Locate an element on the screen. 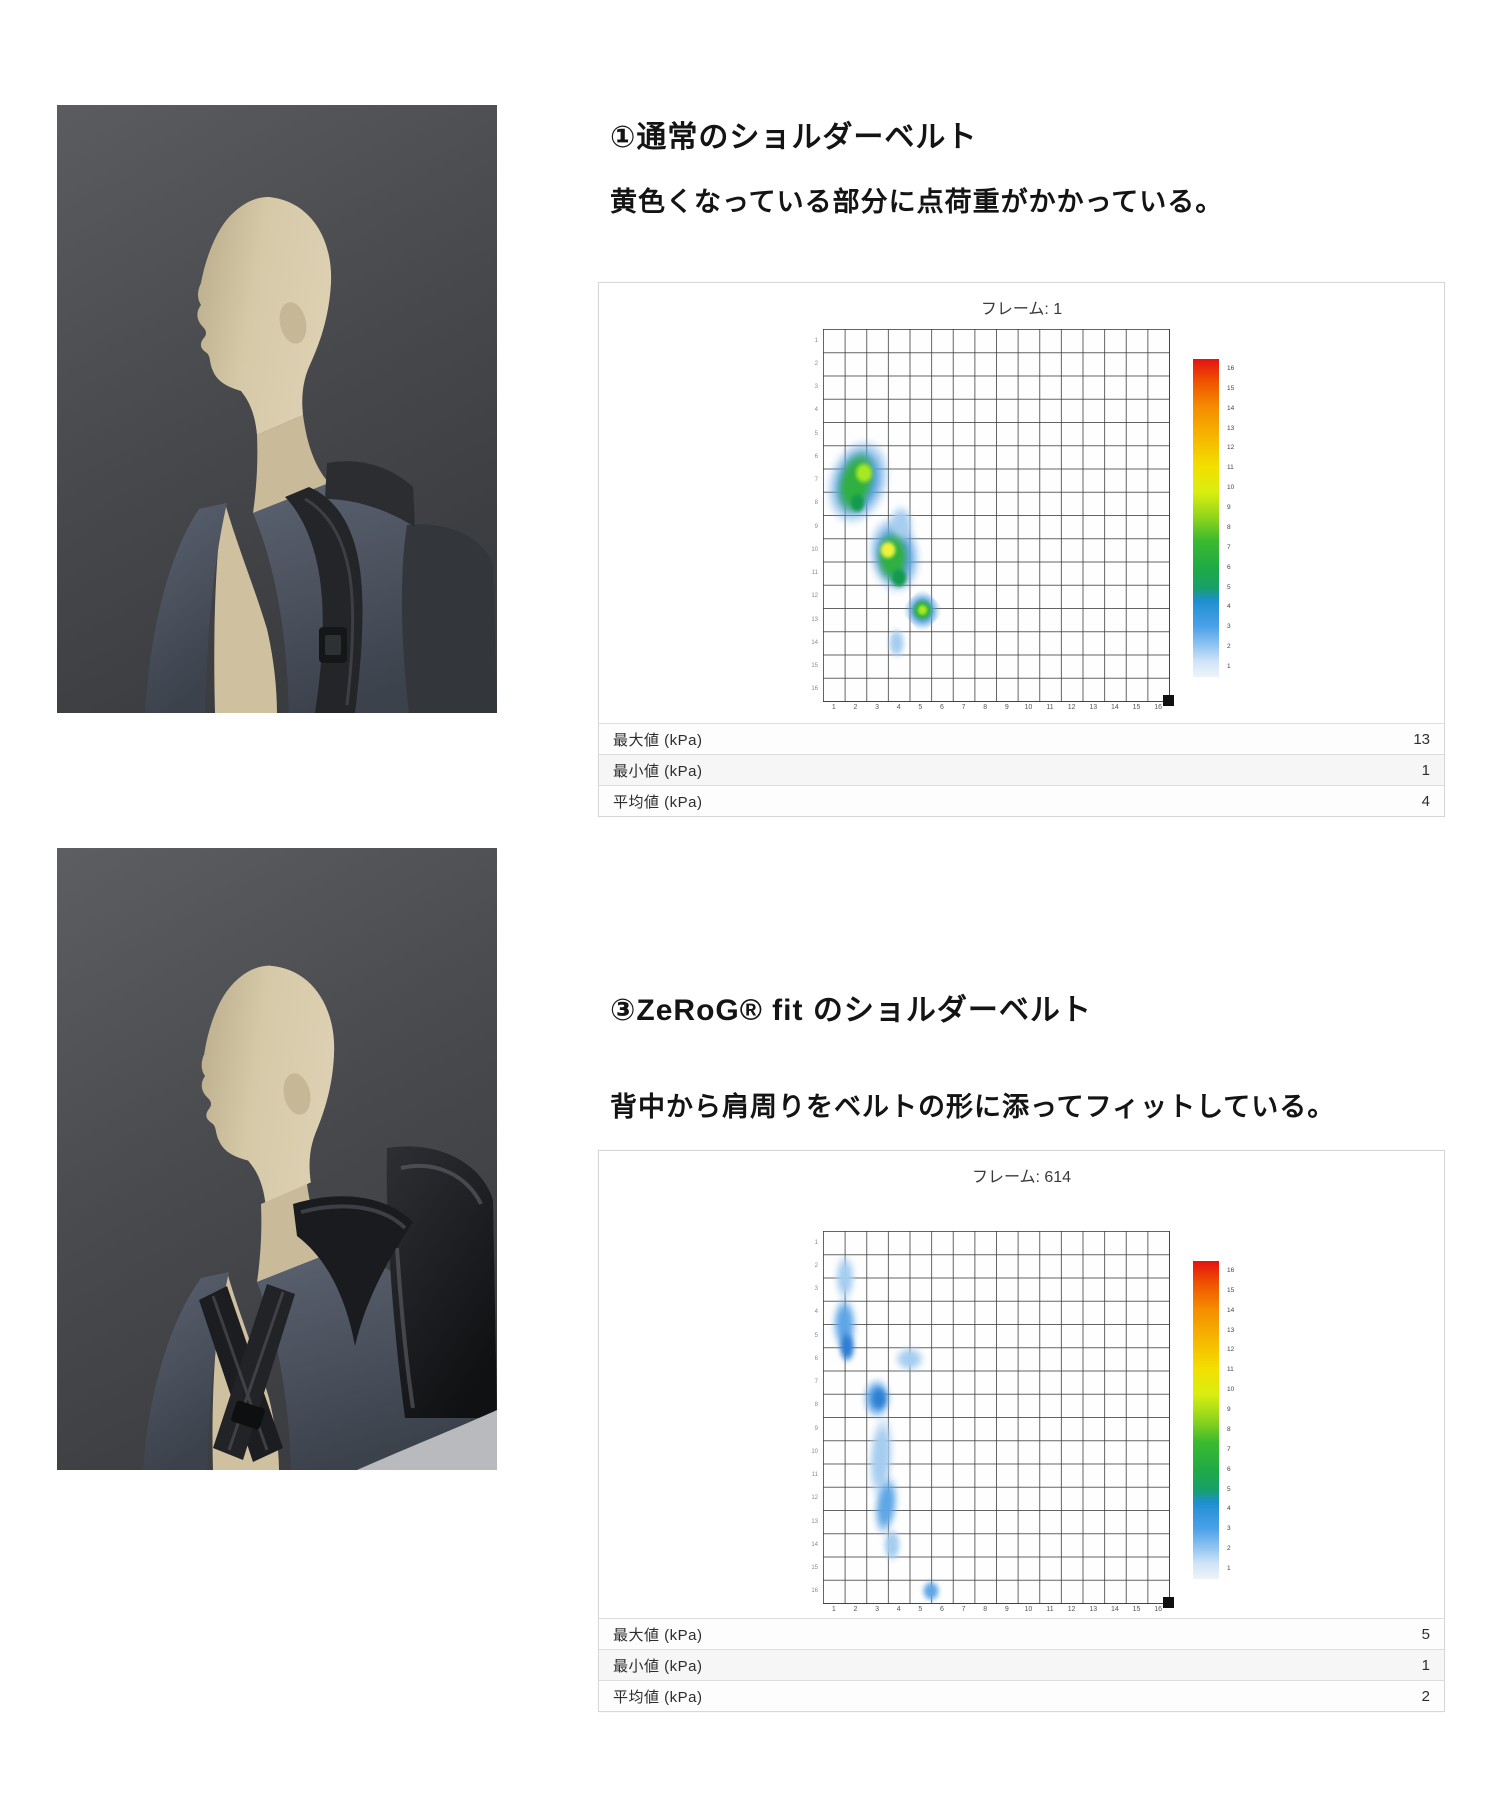  colorbar-tick-label: 2 is located at coordinates (1229, 1548).